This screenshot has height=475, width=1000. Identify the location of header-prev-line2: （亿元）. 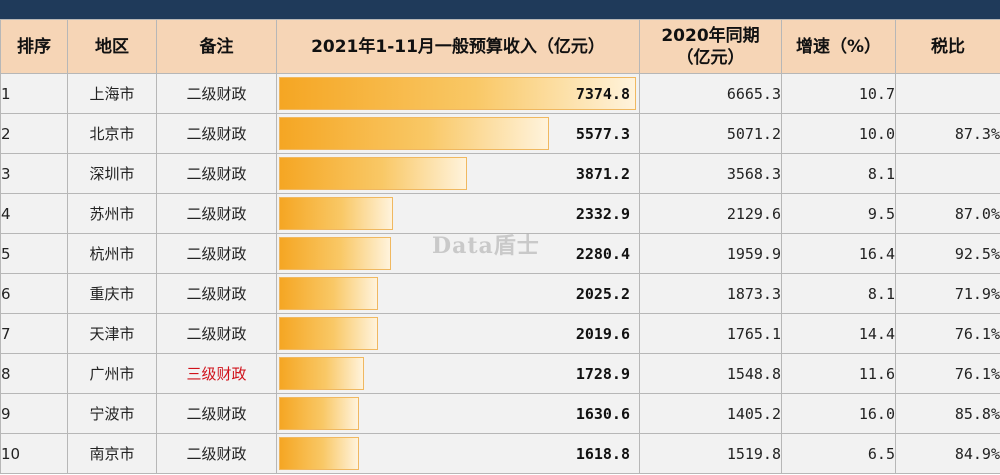
(710, 57).